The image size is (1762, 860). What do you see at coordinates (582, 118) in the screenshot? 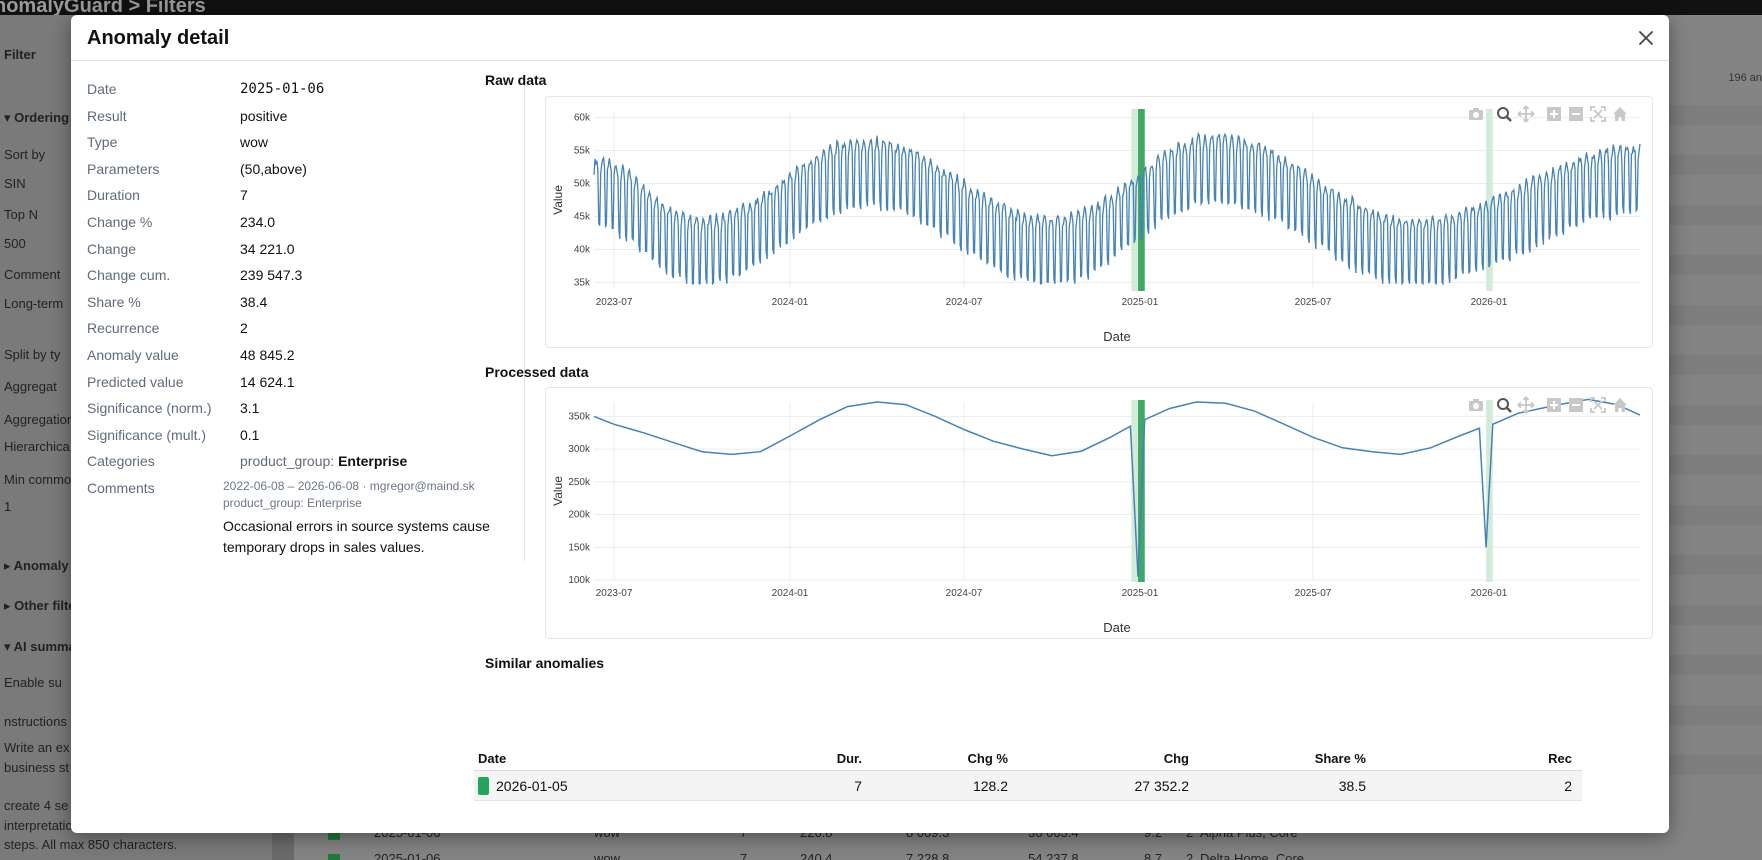
I see `y-tick-label: 60k` at bounding box center [582, 118].